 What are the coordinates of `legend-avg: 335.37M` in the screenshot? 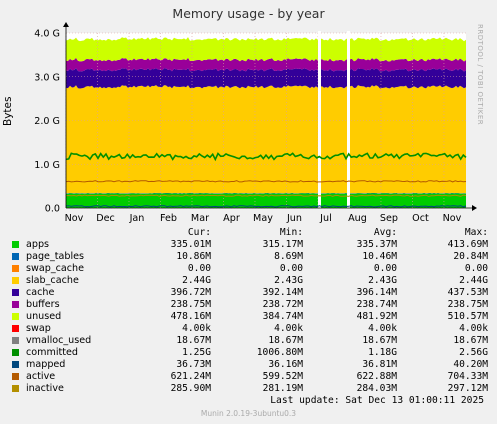 It's located at (376, 244).